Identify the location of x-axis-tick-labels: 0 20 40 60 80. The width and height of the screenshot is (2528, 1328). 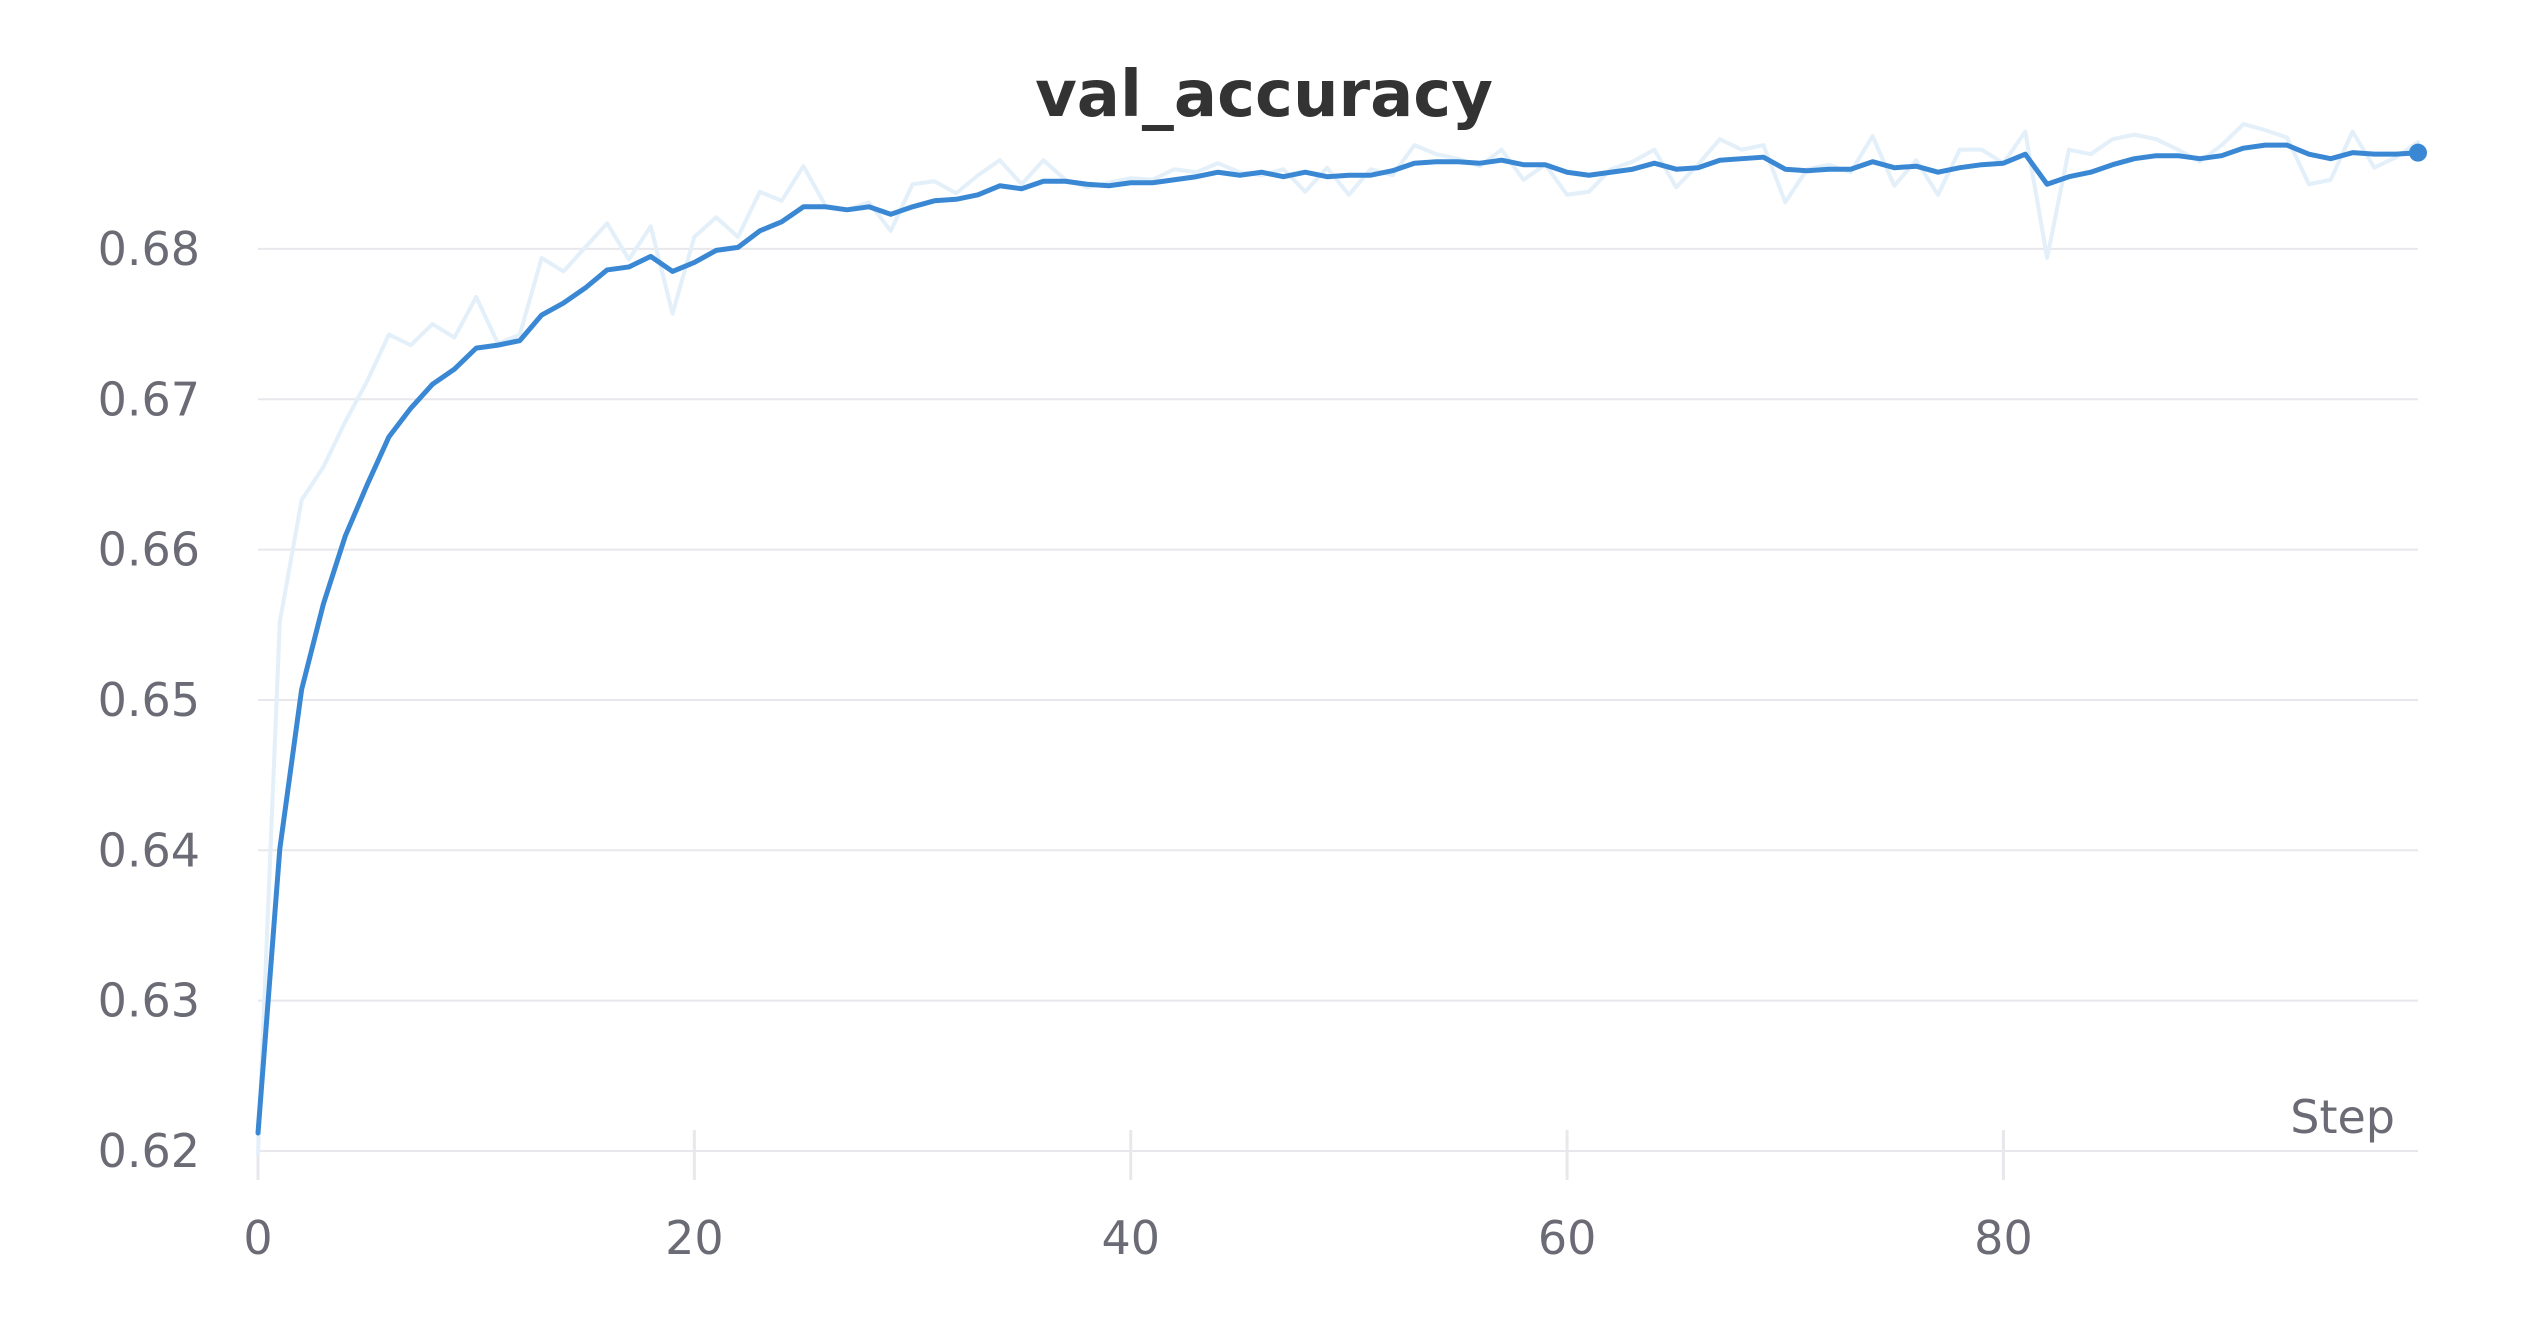
(1137, 1238).